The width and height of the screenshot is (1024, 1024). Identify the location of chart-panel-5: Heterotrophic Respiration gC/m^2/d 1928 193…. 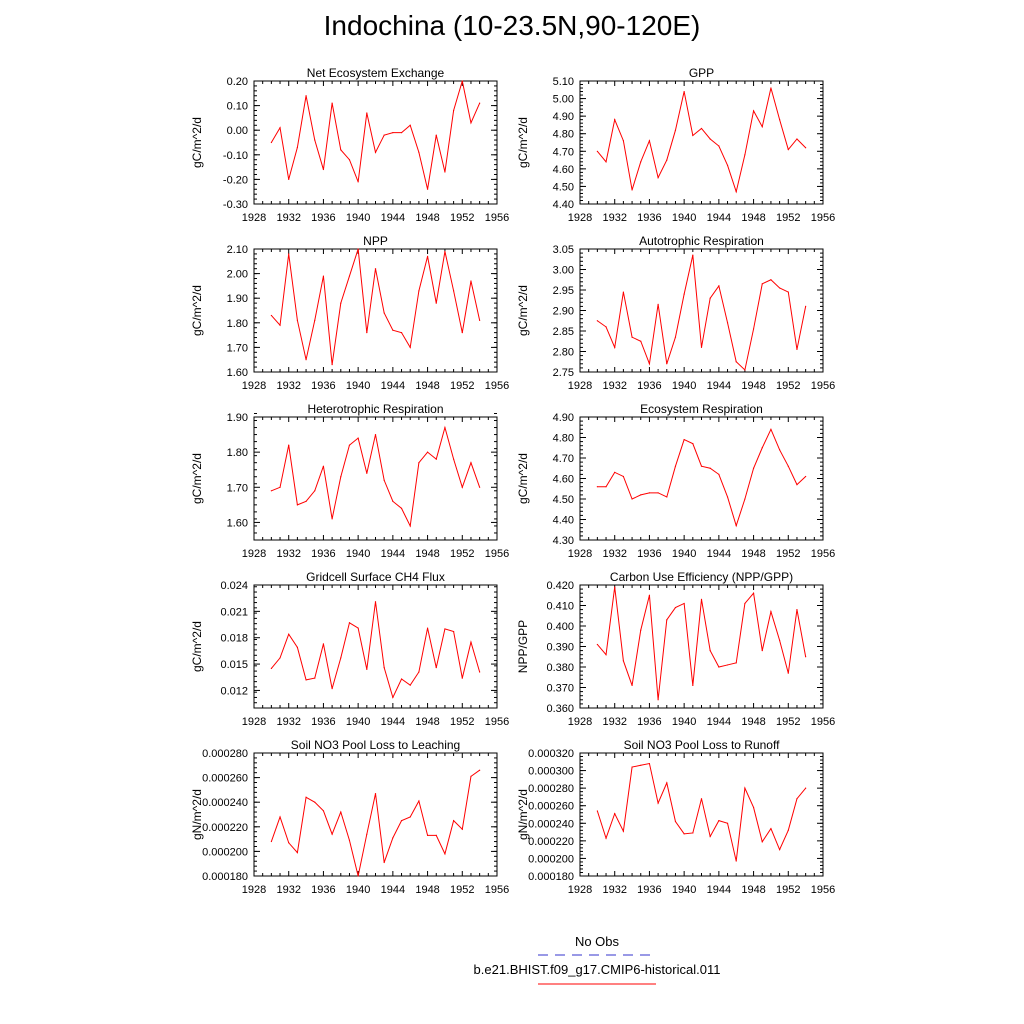
(349, 481).